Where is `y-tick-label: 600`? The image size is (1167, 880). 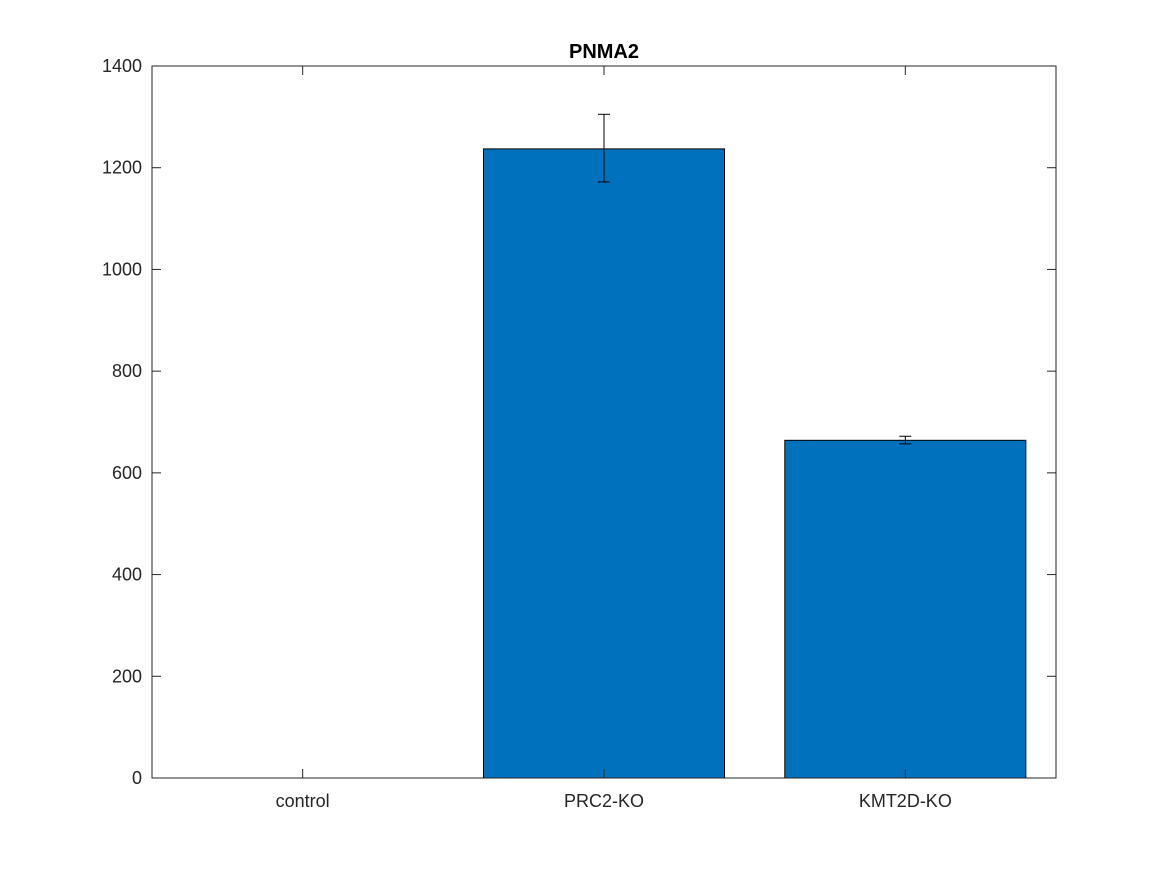
y-tick-label: 600 is located at coordinates (127, 473).